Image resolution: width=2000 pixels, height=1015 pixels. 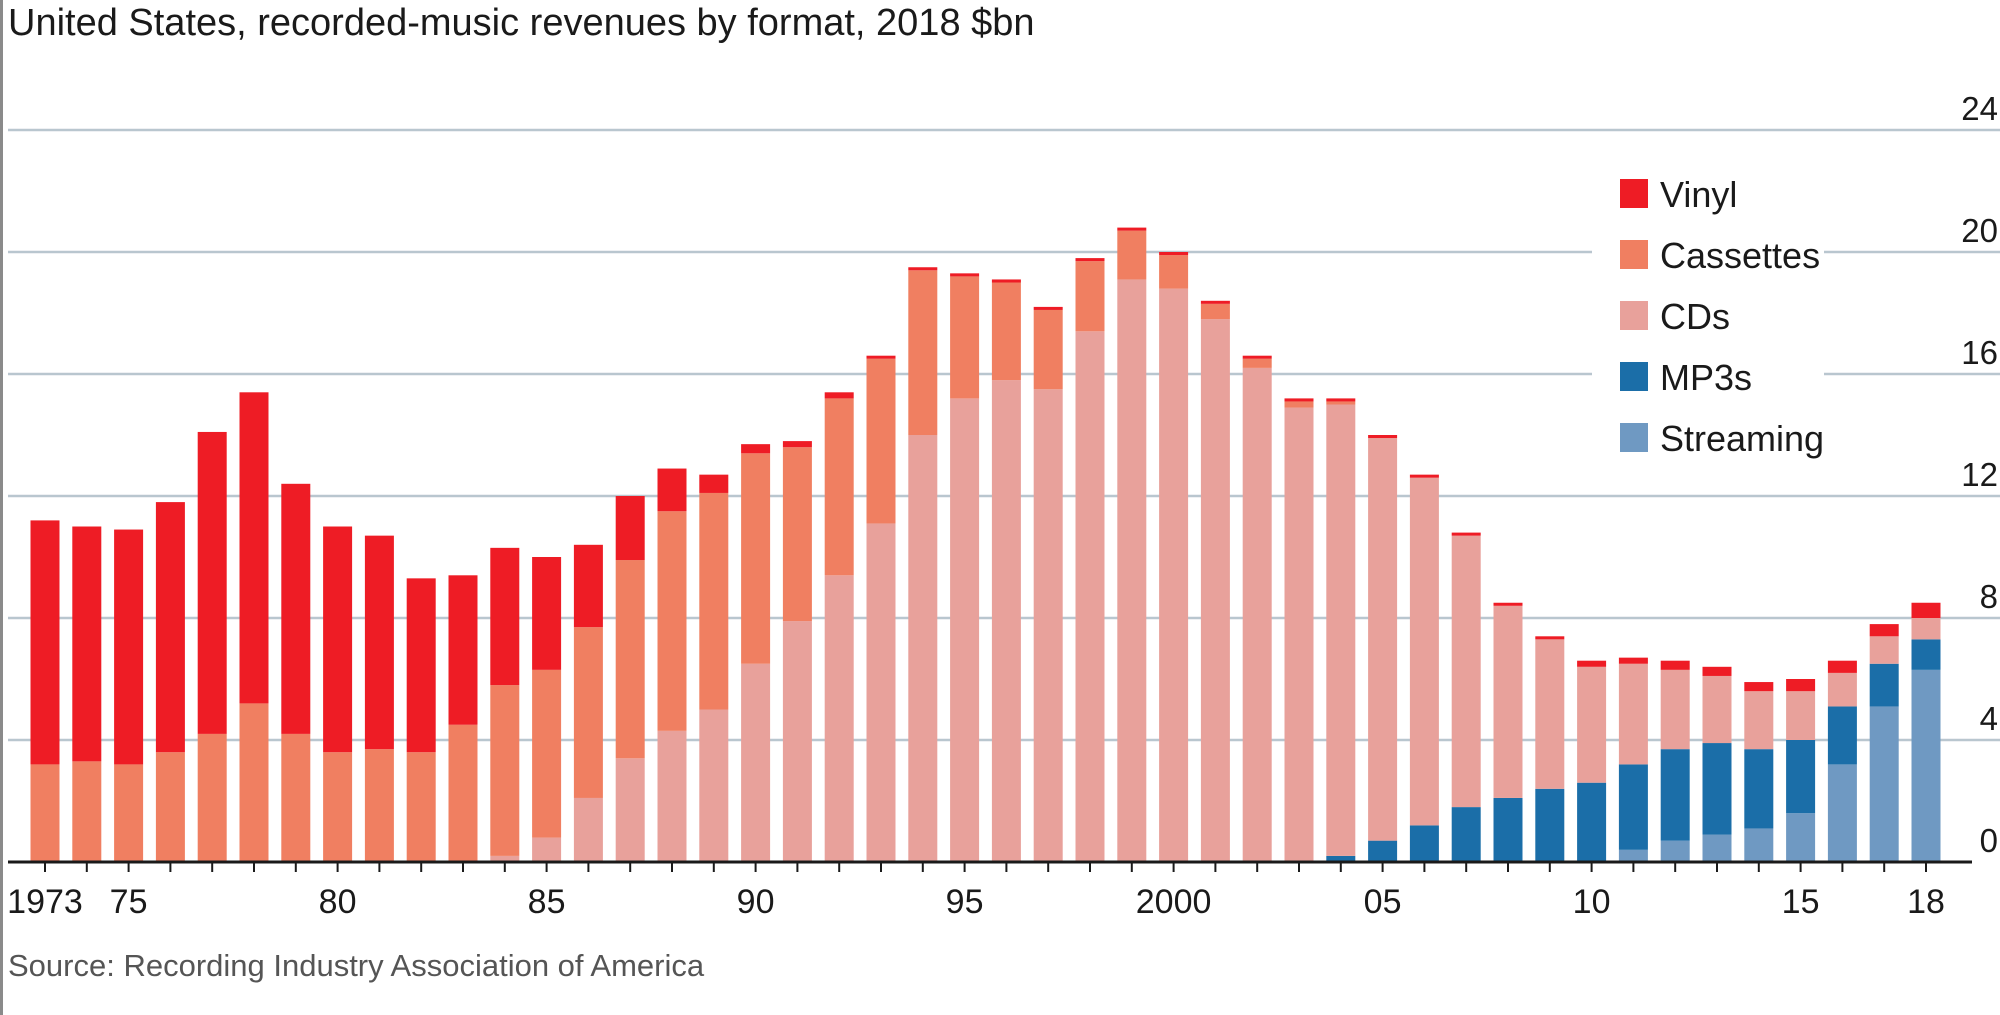 I want to click on x-tick-label: 15, so click(x=1801, y=902).